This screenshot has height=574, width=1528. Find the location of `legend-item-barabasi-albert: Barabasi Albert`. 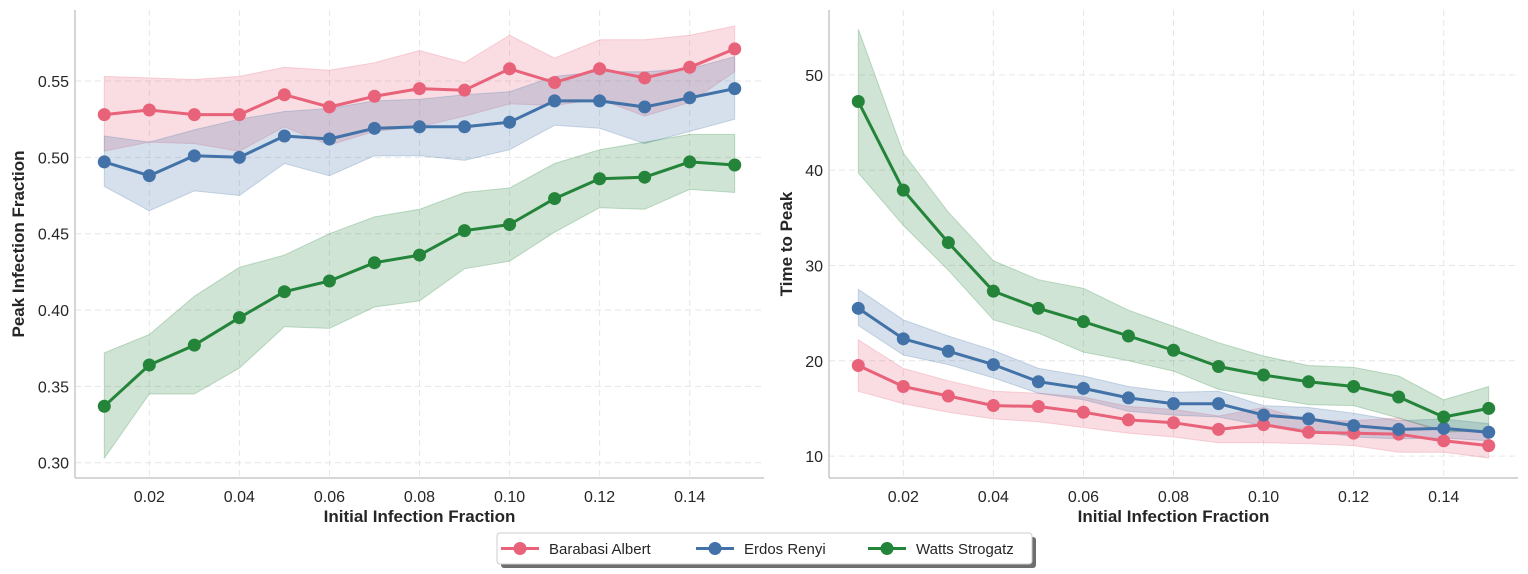

legend-item-barabasi-albert: Barabasi Albert is located at coordinates (576, 549).